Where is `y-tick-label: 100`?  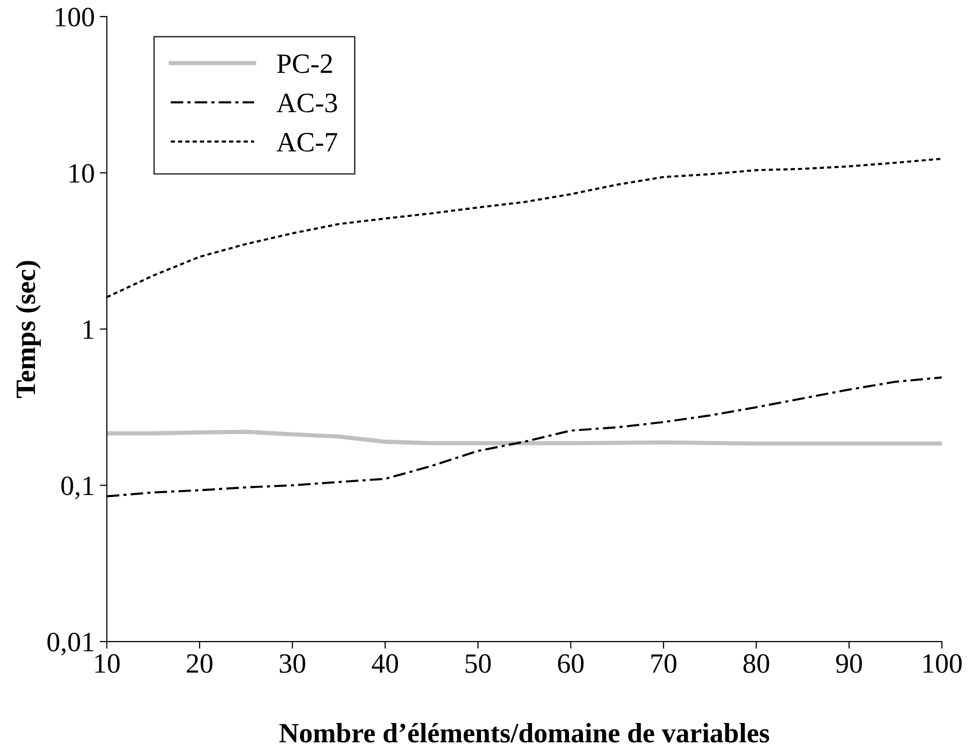 y-tick-label: 100 is located at coordinates (75, 17).